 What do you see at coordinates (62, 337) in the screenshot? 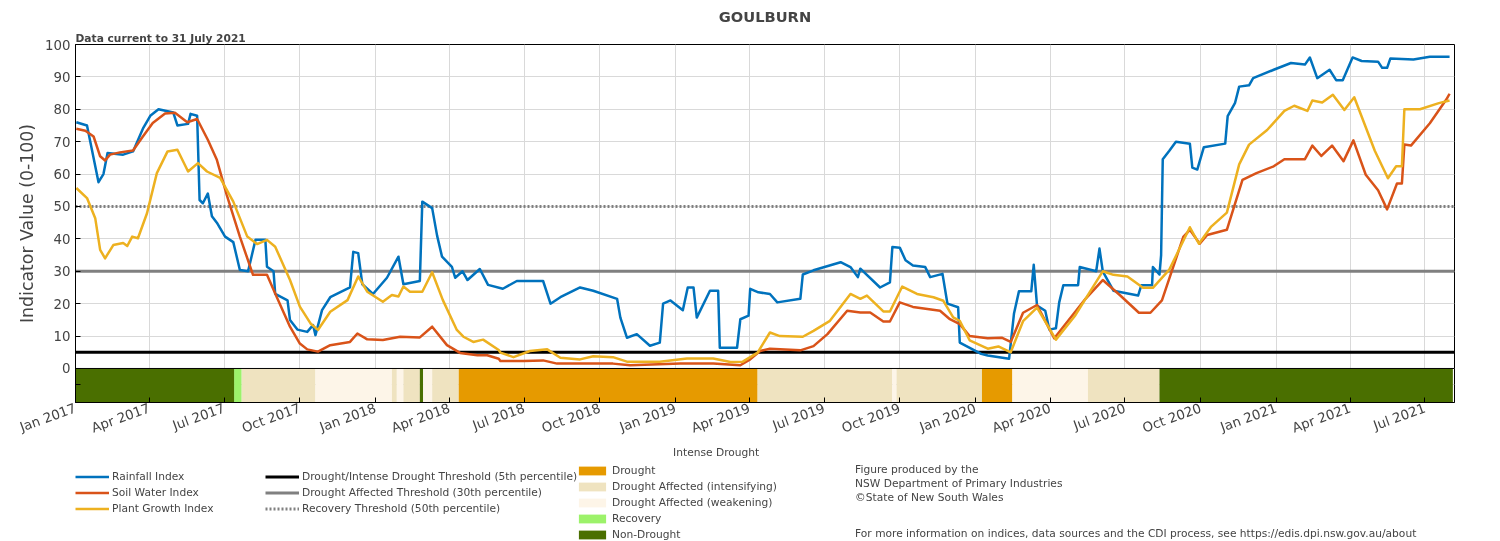
I see `y-tick-label: 10` at bounding box center [62, 337].